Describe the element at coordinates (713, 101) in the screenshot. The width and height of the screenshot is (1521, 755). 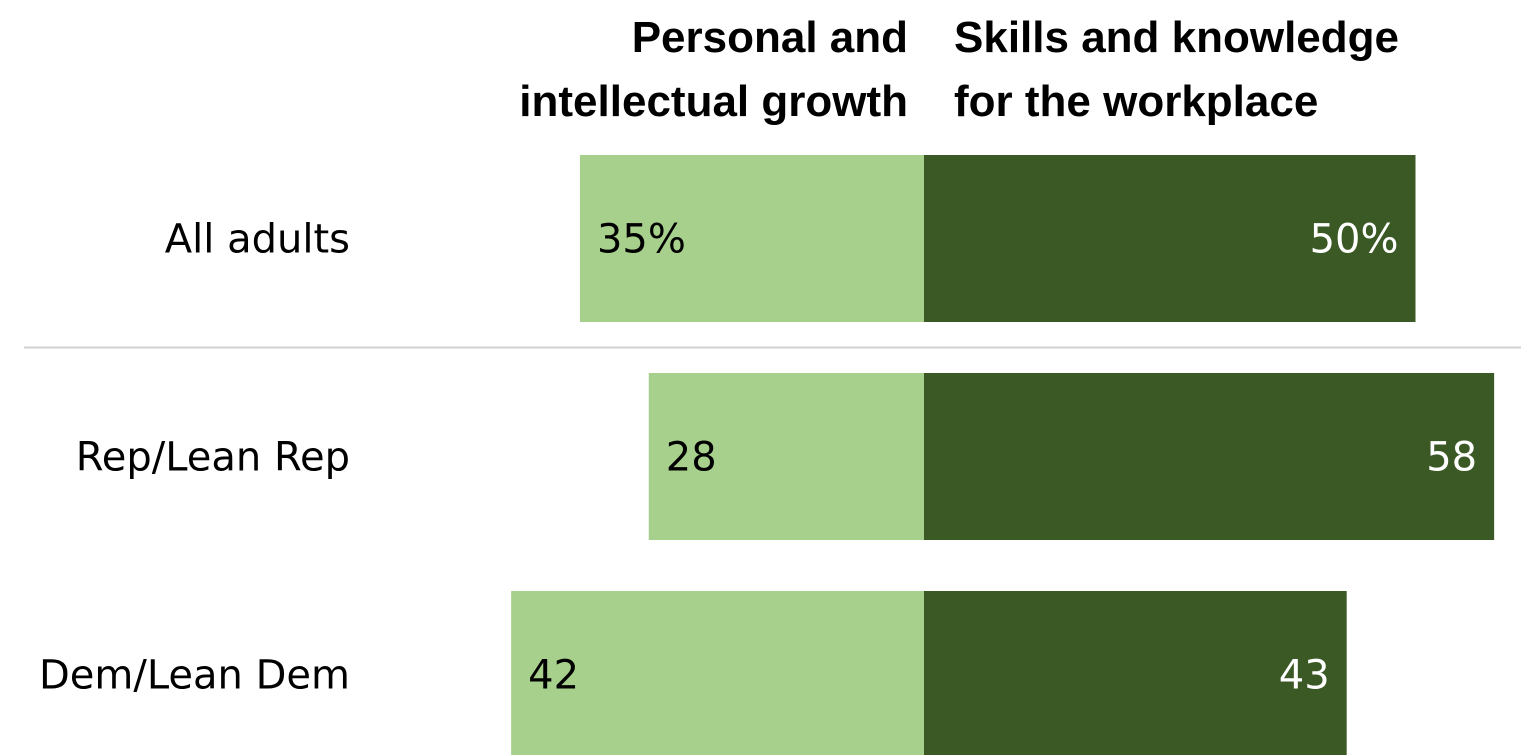
I see `left-header-line-2: intellectual growth` at that location.